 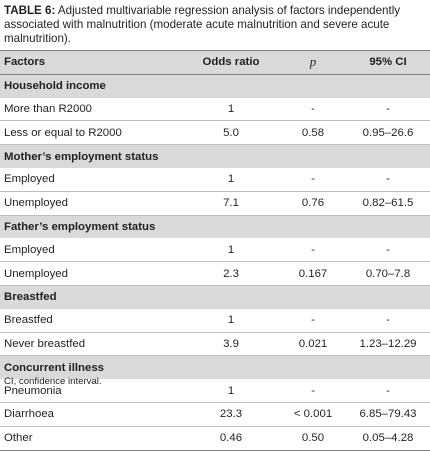 I want to click on table-row: Pneumonia 1- -, so click(x=215, y=391).